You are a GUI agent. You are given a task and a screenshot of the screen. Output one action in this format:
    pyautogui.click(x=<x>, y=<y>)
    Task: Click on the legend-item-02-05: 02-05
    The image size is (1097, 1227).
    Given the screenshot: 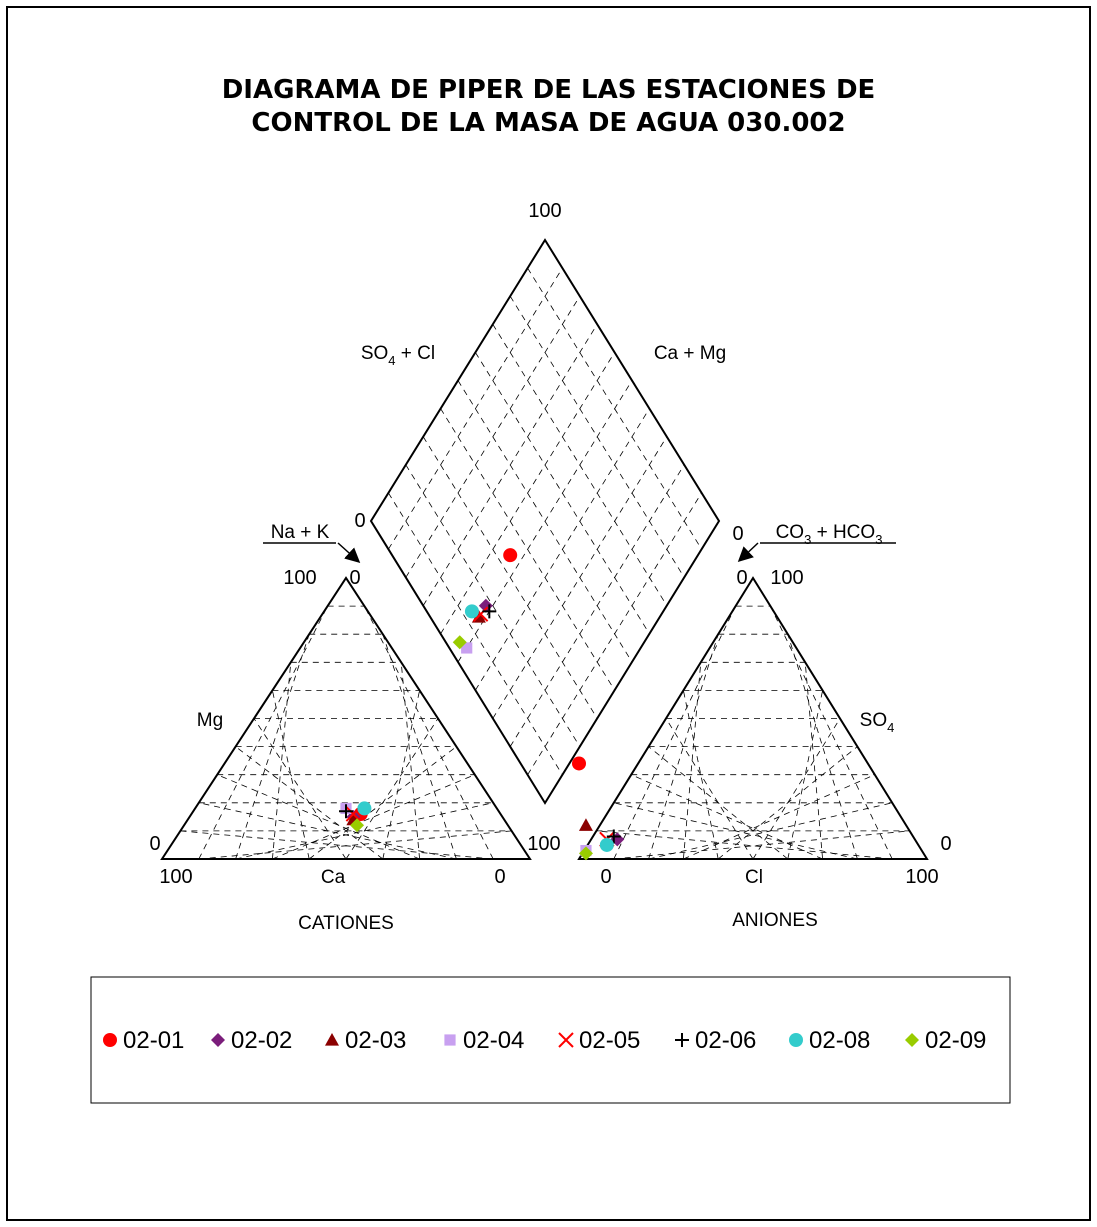 What is the action you would take?
    pyautogui.click(x=599, y=1040)
    